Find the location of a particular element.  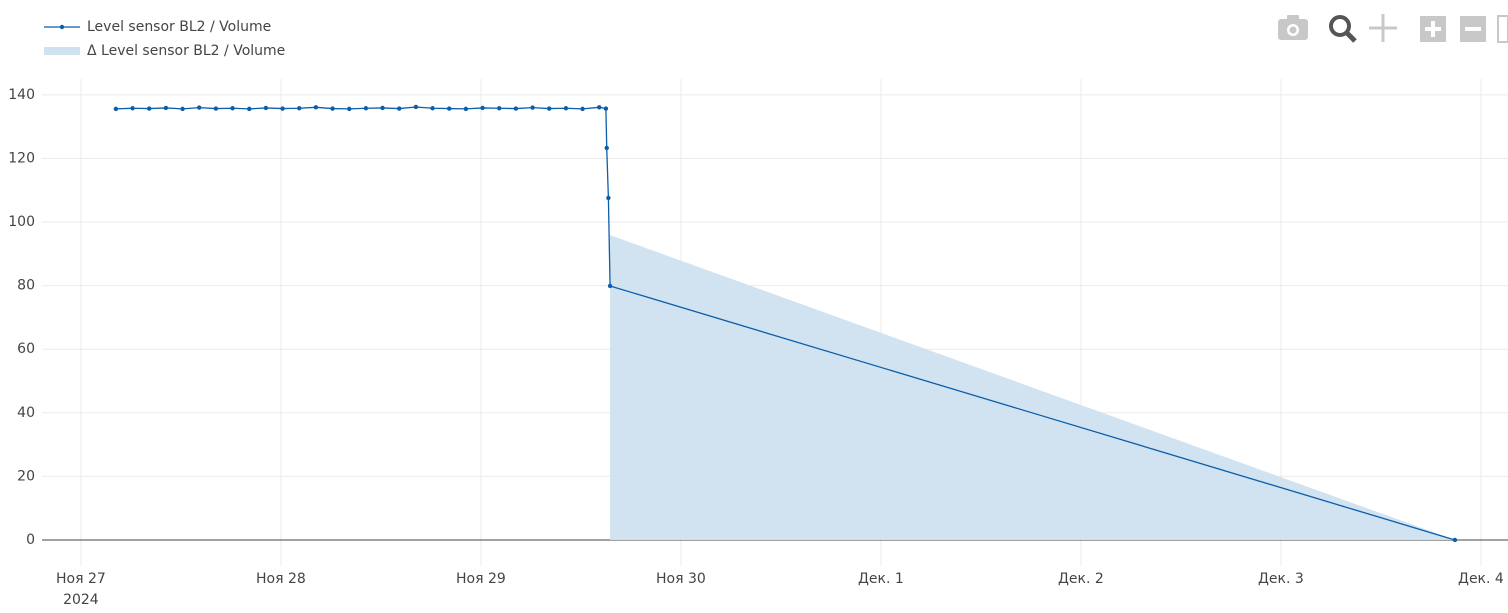

zoom-button is located at coordinates (1343, 29).